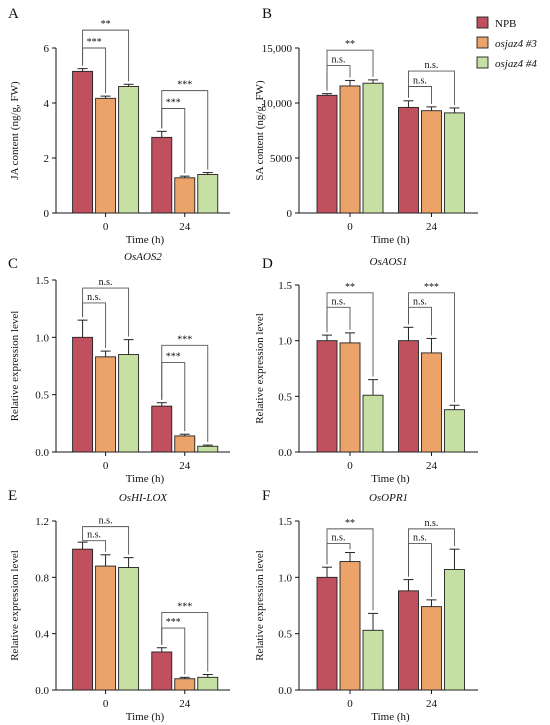  I want to click on panel-letter: B, so click(267, 14).